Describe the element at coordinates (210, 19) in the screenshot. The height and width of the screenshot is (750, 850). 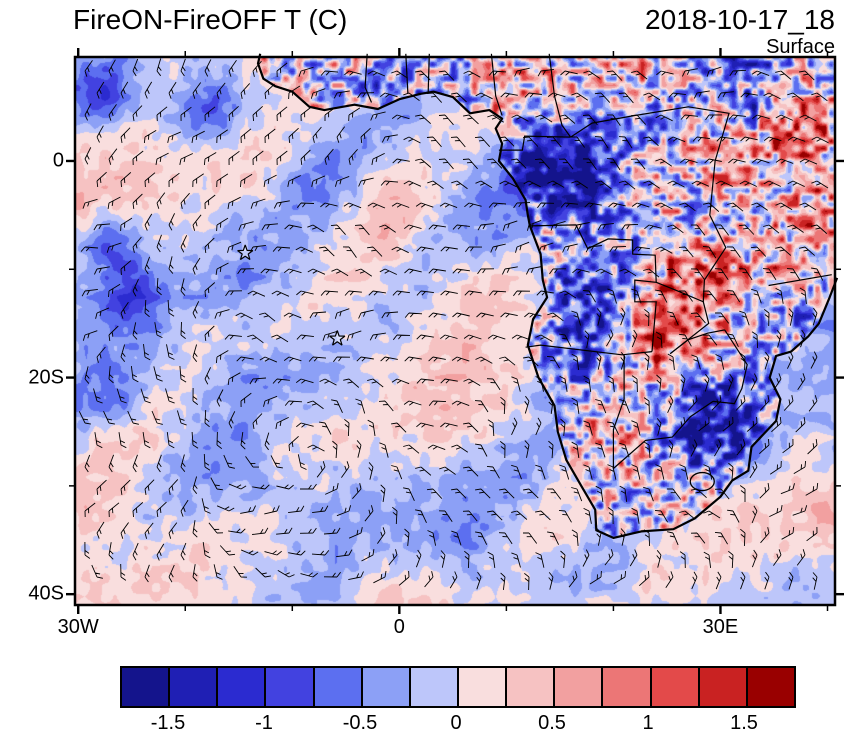
I see `plot-title: FireON-FireOFF T (C)` at that location.